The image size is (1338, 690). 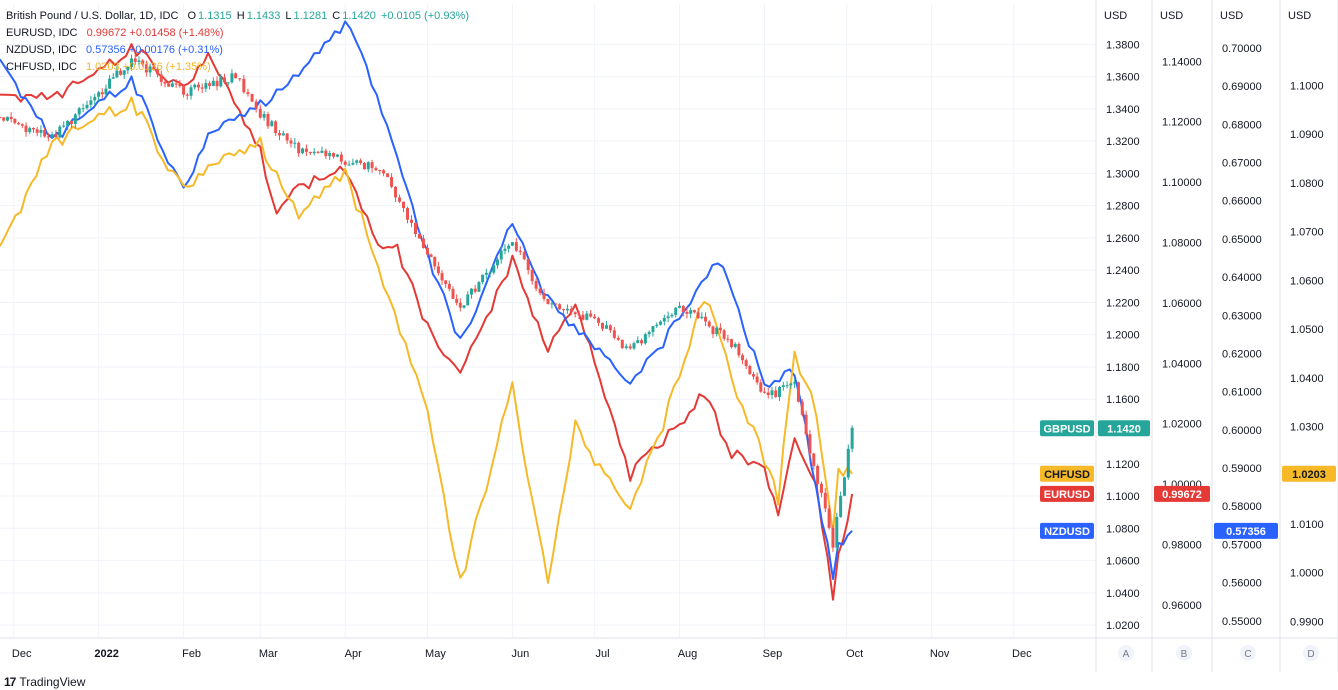 What do you see at coordinates (1310, 654) in the screenshot?
I see `scale-button-label: D` at bounding box center [1310, 654].